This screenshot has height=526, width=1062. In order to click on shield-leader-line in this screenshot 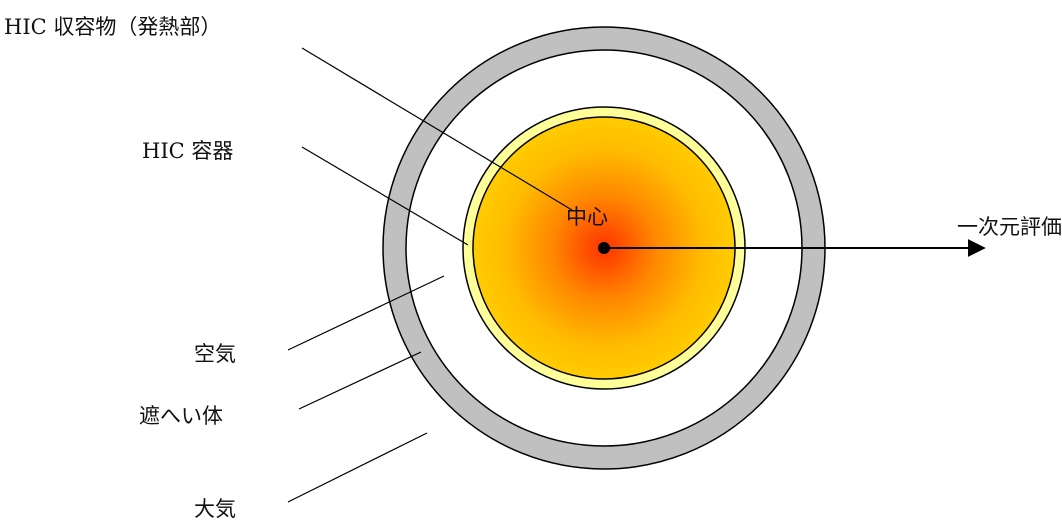, I will do `click(360, 380)`.